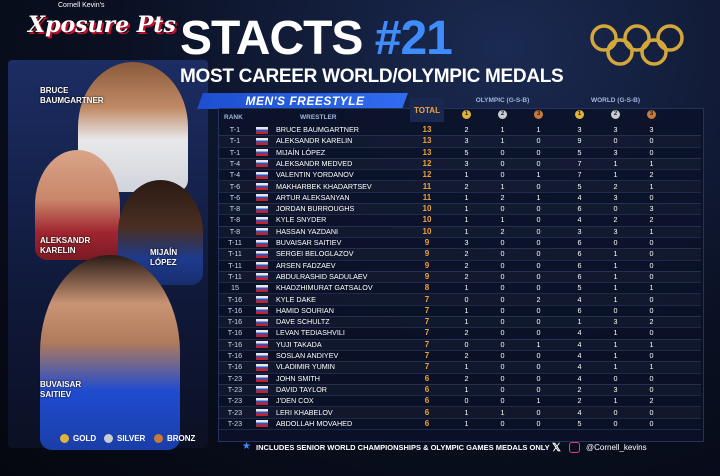 The image size is (720, 476). I want to click on wrestler-name: LERI KHABELOV, so click(304, 412).